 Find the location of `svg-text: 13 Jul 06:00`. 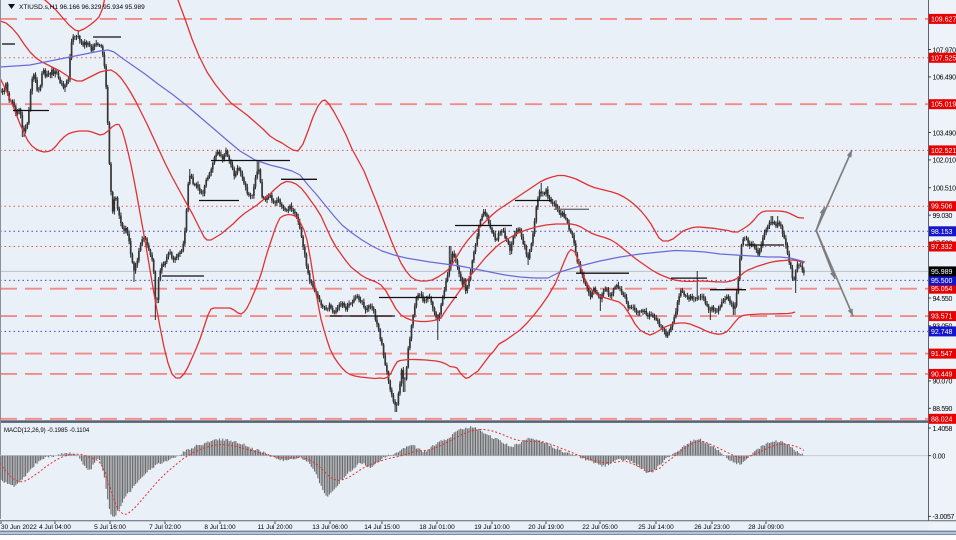

svg-text: 13 Jul 06:00 is located at coordinates (330, 527).